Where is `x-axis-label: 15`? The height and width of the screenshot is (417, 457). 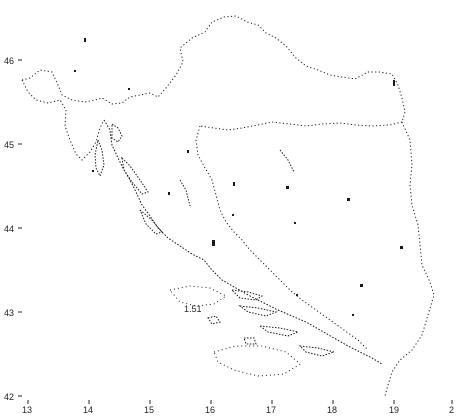 x-axis-label: 15 is located at coordinates (149, 410).